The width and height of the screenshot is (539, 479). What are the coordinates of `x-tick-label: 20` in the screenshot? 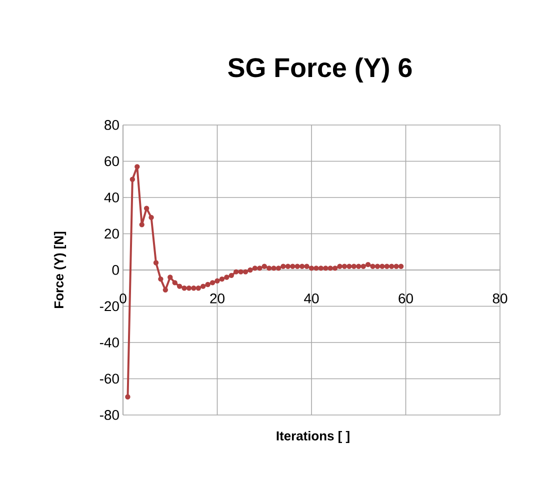 It's located at (217, 298).